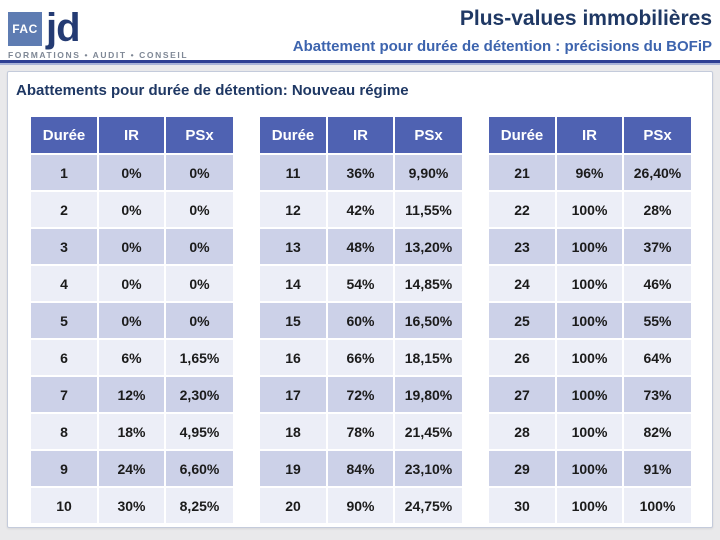 This screenshot has height=540, width=720. What do you see at coordinates (293, 172) in the screenshot?
I see `table-cell: 11` at bounding box center [293, 172].